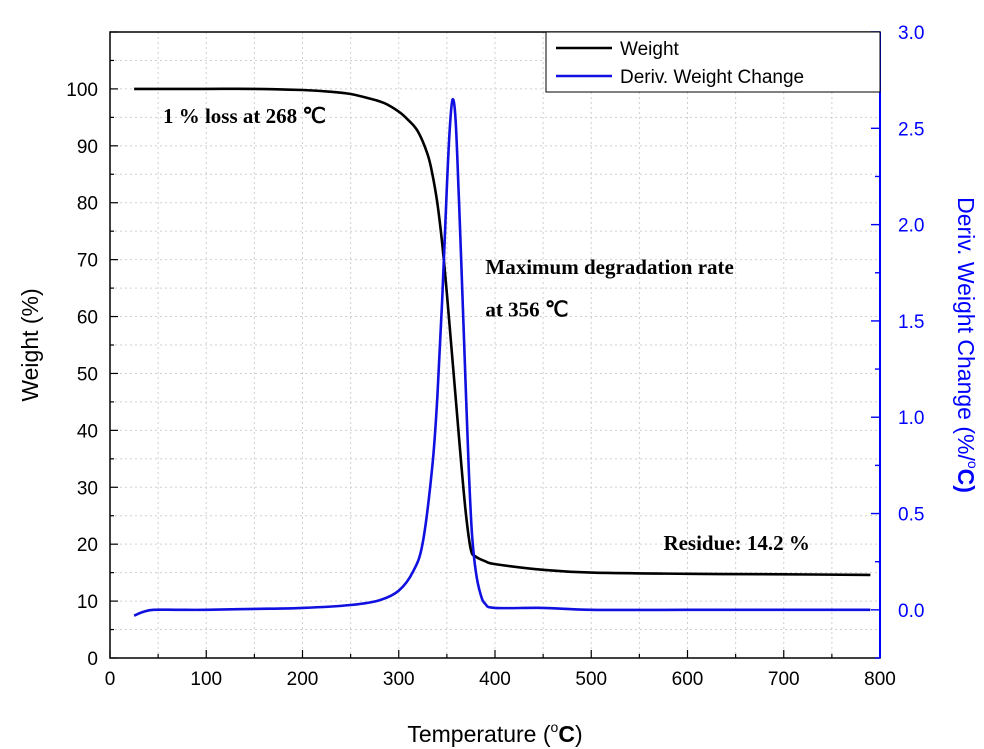  Describe the element at coordinates (784, 679) in the screenshot. I see `x-tick-label: 700` at that location.